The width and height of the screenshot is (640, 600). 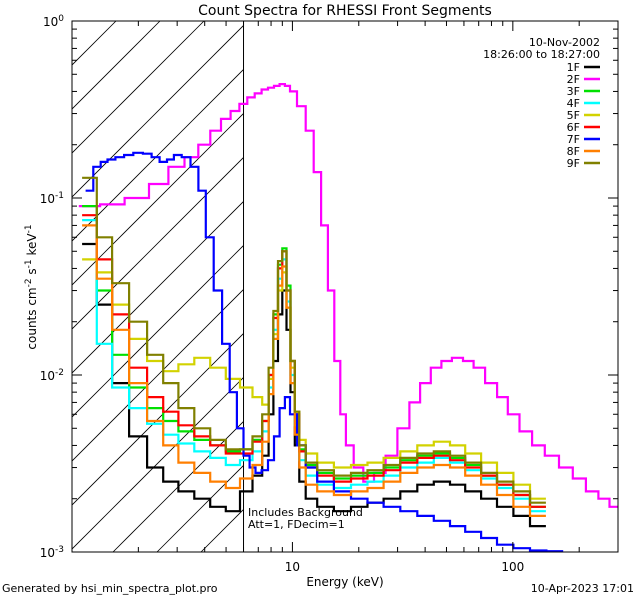 I want to click on y-axis-label: counts cm-2 s-1 keV-1, so click(x=31, y=286).